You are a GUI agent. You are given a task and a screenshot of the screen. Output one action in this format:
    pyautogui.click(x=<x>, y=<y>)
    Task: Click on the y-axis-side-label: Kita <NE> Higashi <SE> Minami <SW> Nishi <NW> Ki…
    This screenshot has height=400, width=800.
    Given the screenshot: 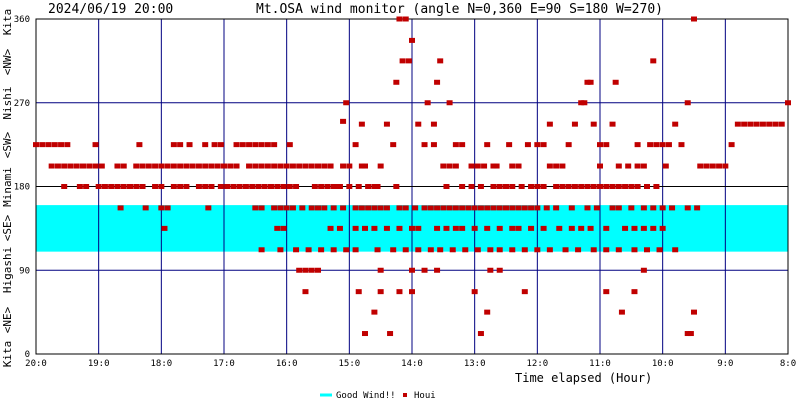 What is the action you would take?
    pyautogui.click(x=7, y=188)
    